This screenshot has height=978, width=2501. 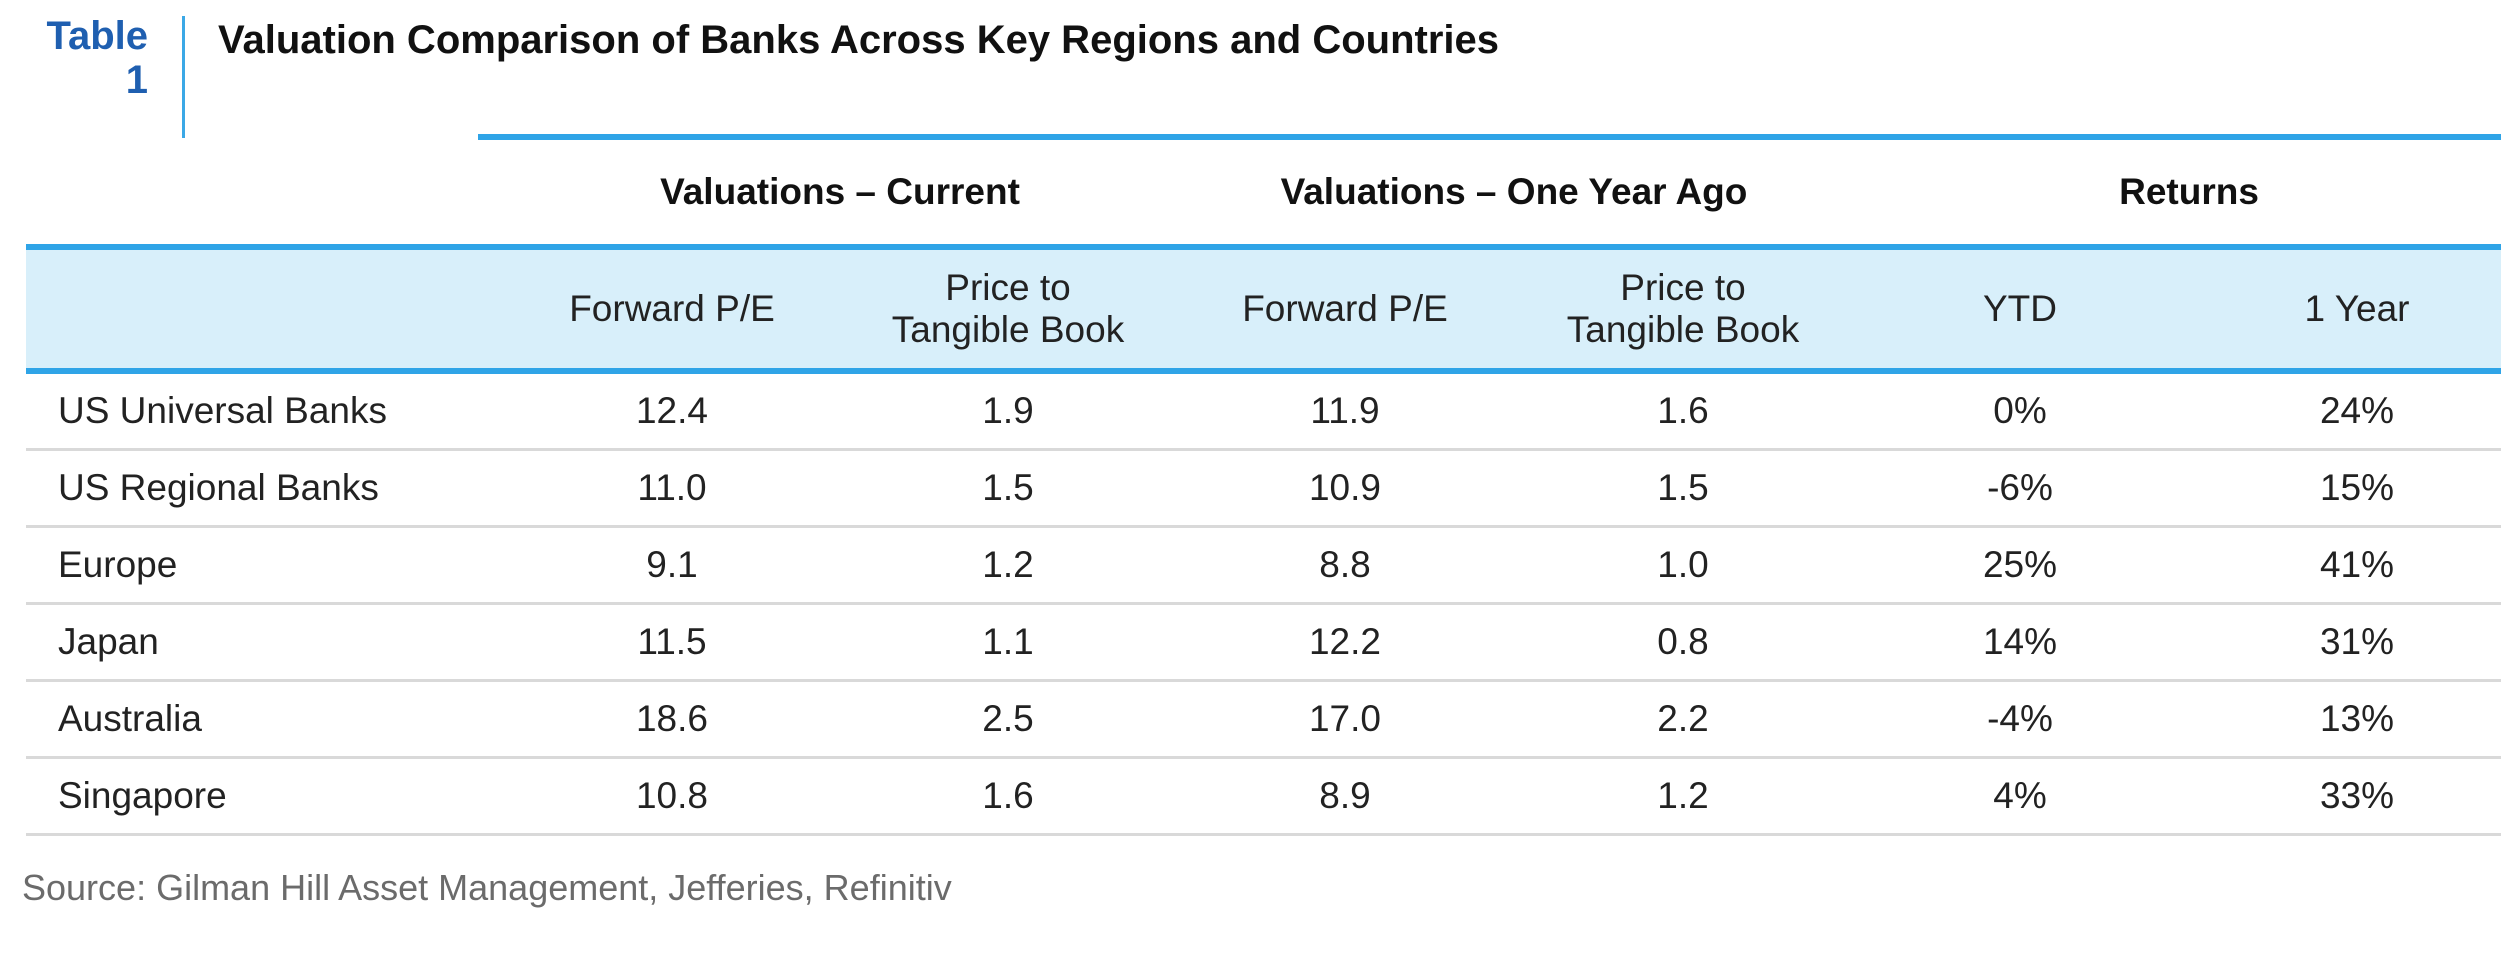 What do you see at coordinates (2020, 564) in the screenshot?
I see `table-cell: 25%` at bounding box center [2020, 564].